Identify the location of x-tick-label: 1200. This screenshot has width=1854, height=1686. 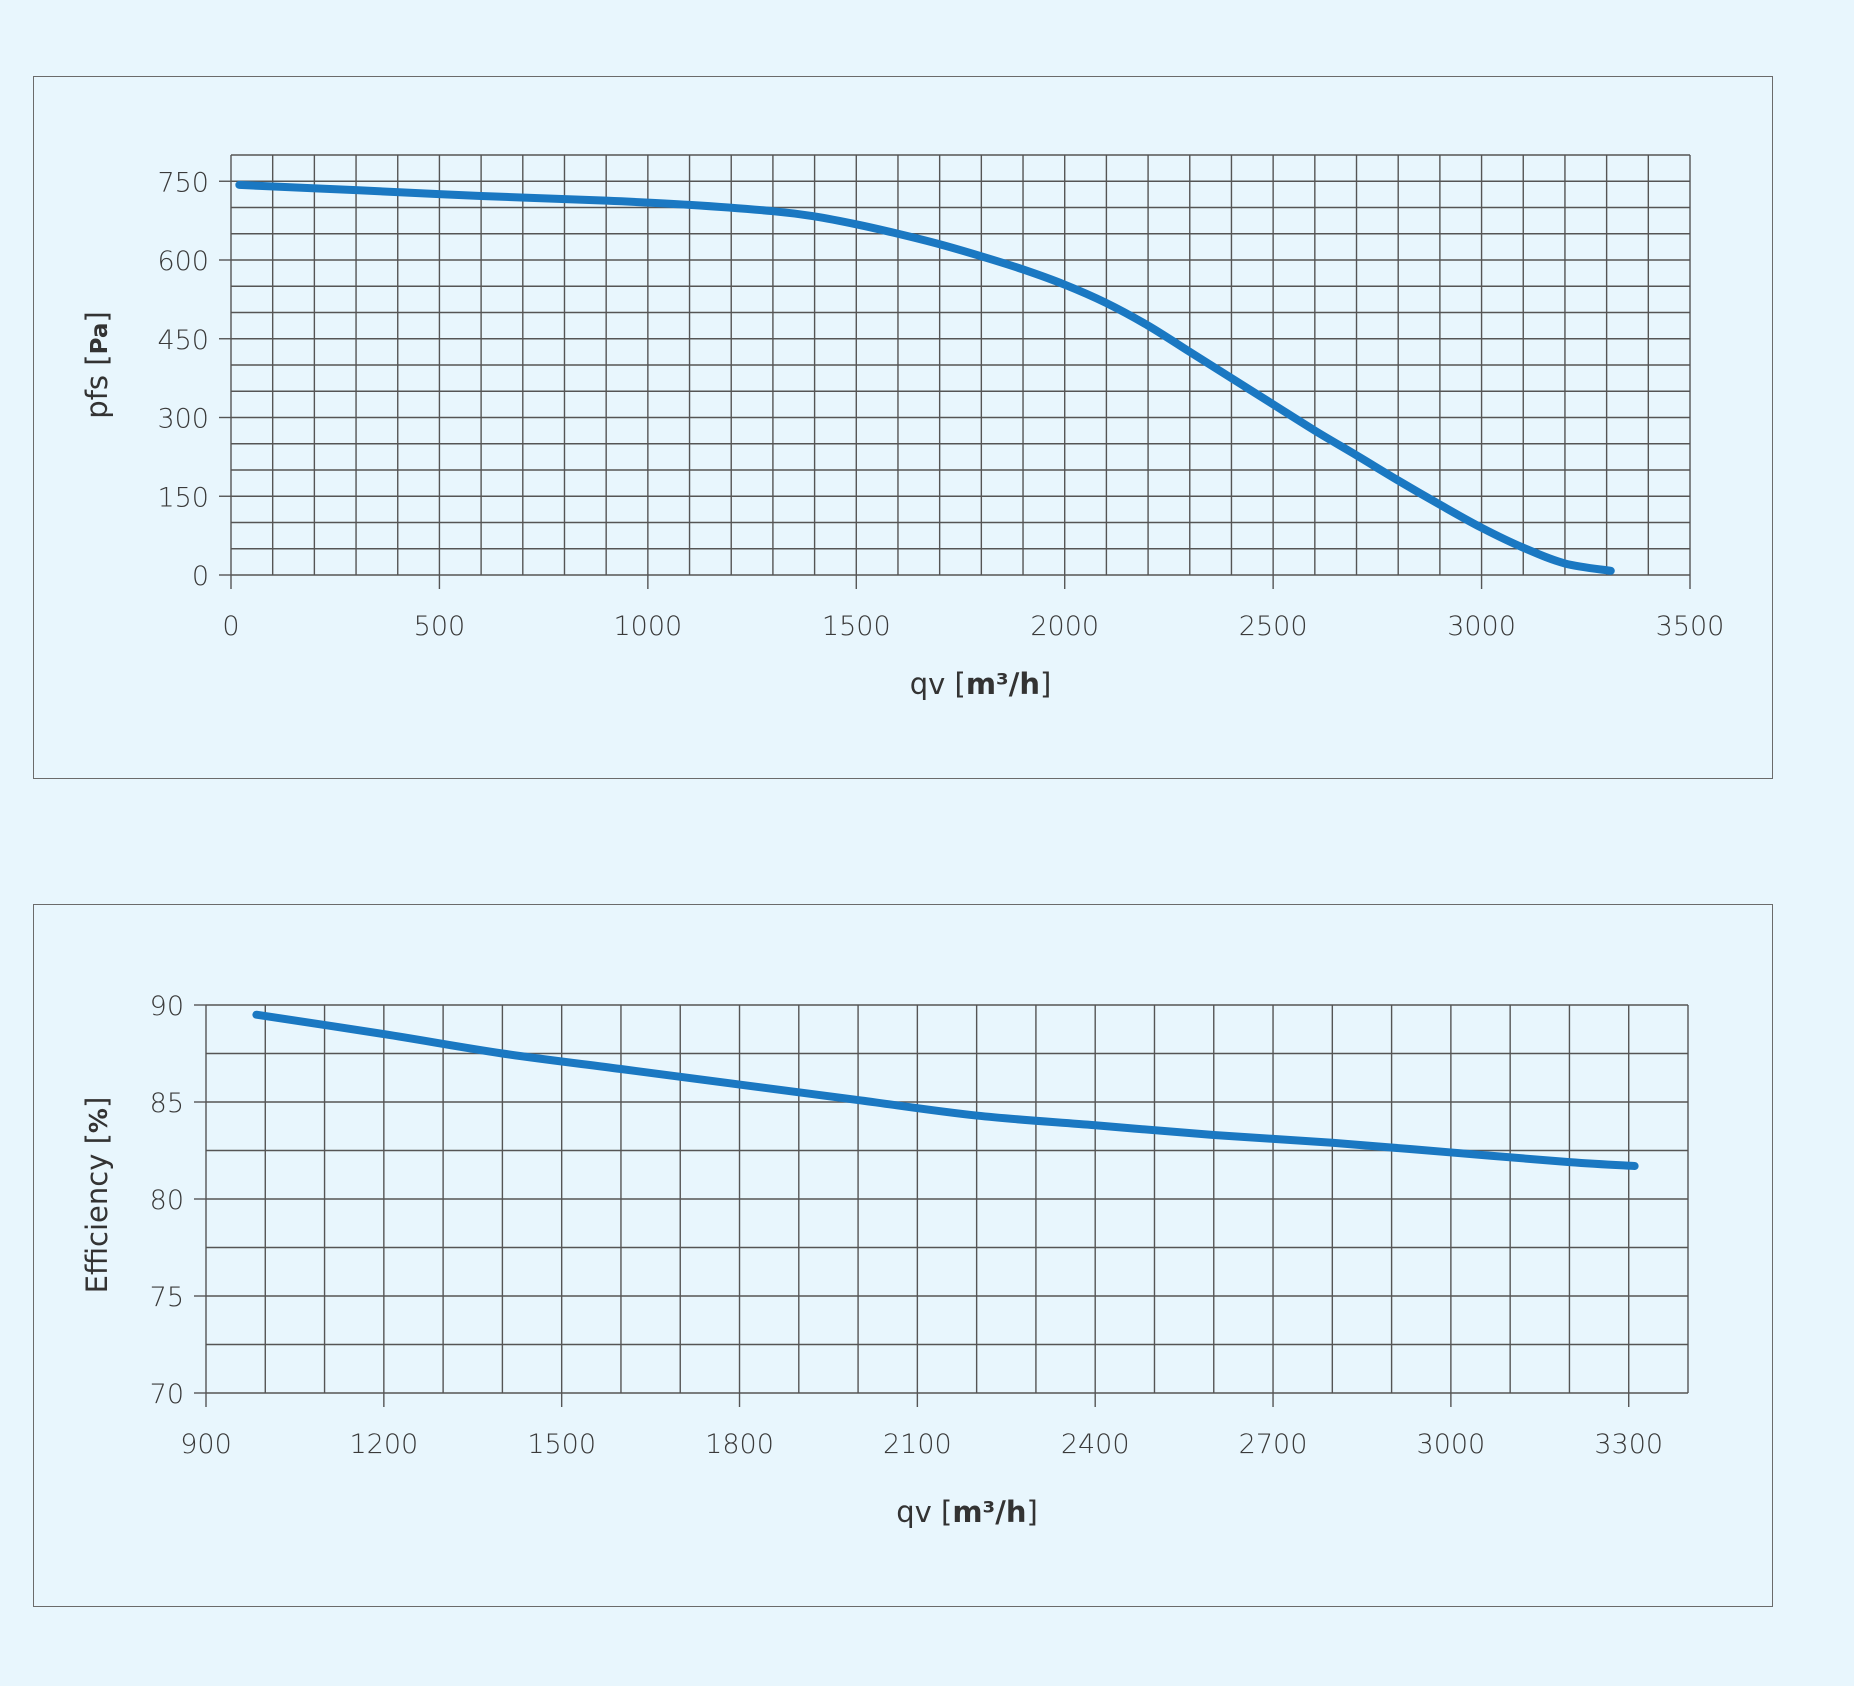
(383, 1444).